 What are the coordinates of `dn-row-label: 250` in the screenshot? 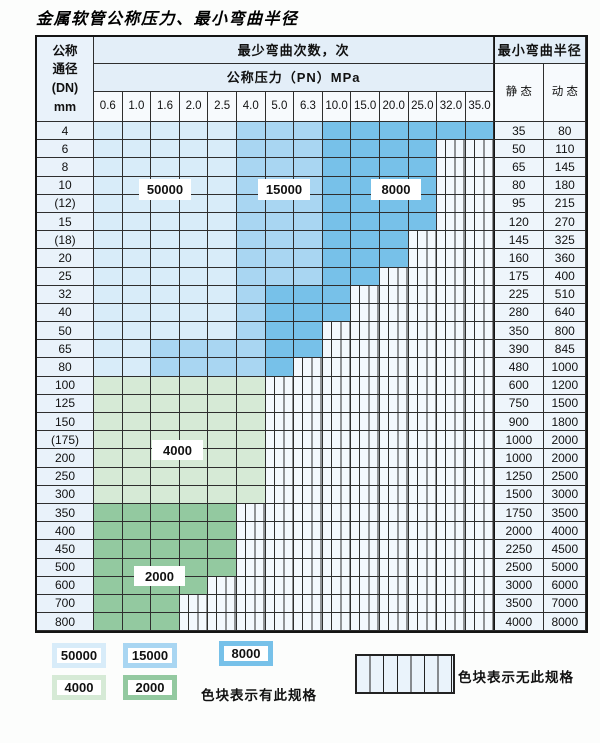 It's located at (65, 476).